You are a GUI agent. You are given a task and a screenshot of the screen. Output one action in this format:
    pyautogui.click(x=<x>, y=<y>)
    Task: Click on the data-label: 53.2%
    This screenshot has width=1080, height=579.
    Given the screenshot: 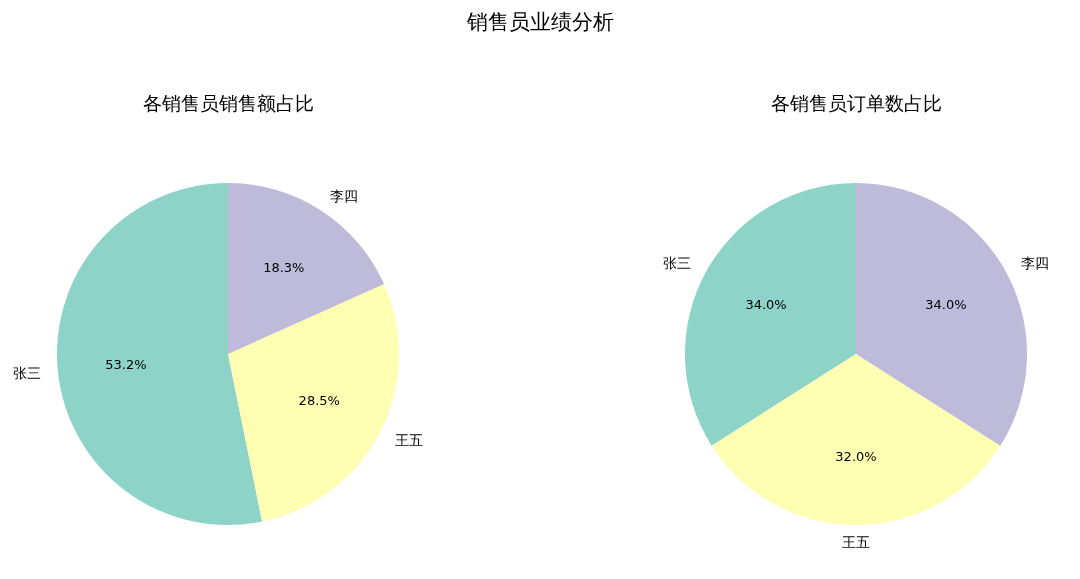 What is the action you would take?
    pyautogui.click(x=126, y=364)
    